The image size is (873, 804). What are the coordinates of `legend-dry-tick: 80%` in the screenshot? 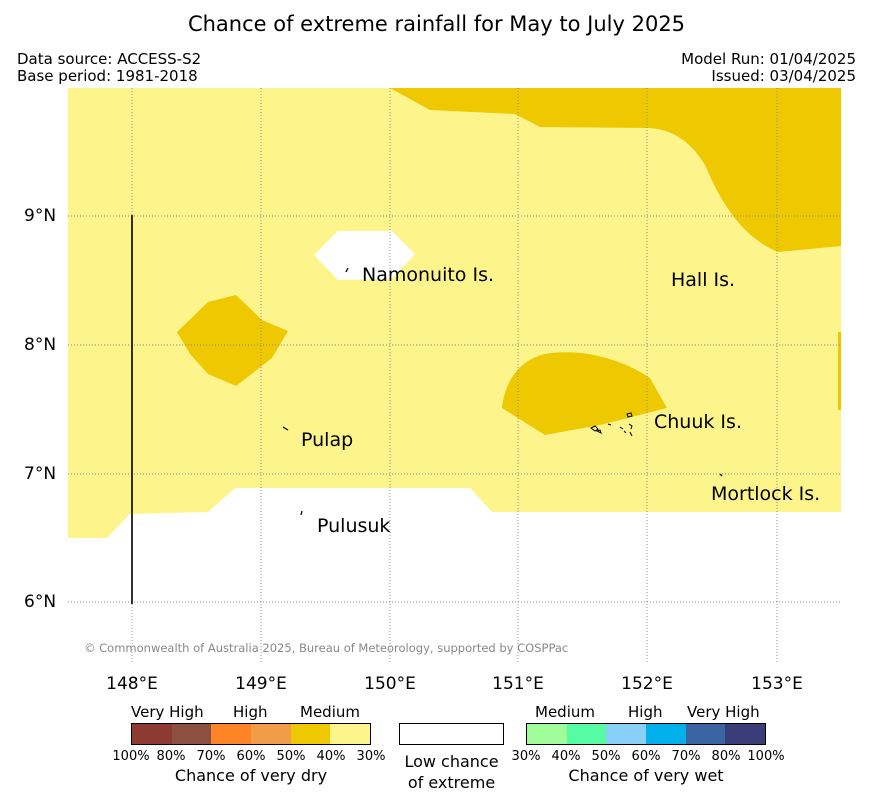 It's located at (171, 756).